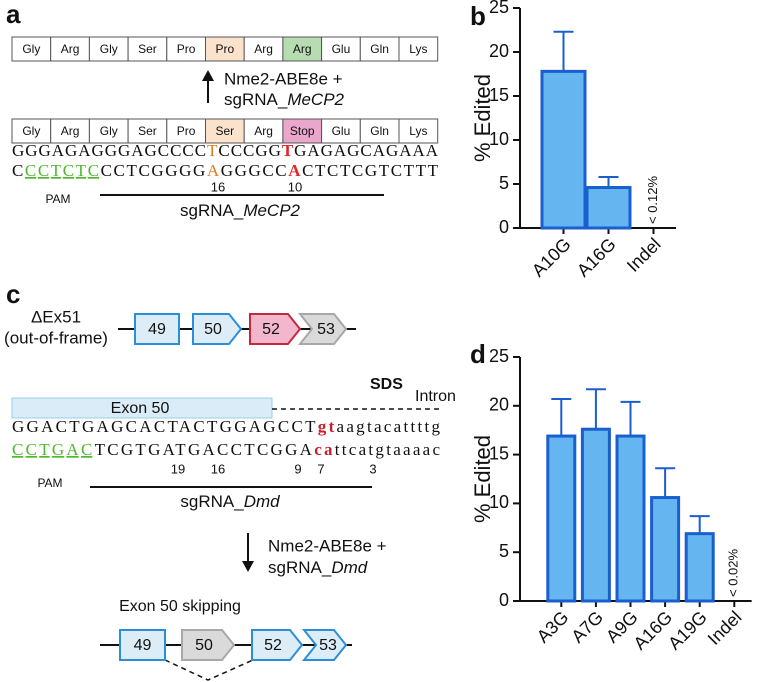 The height and width of the screenshot is (682, 771). I want to click on position-number: 19, so click(178, 468).